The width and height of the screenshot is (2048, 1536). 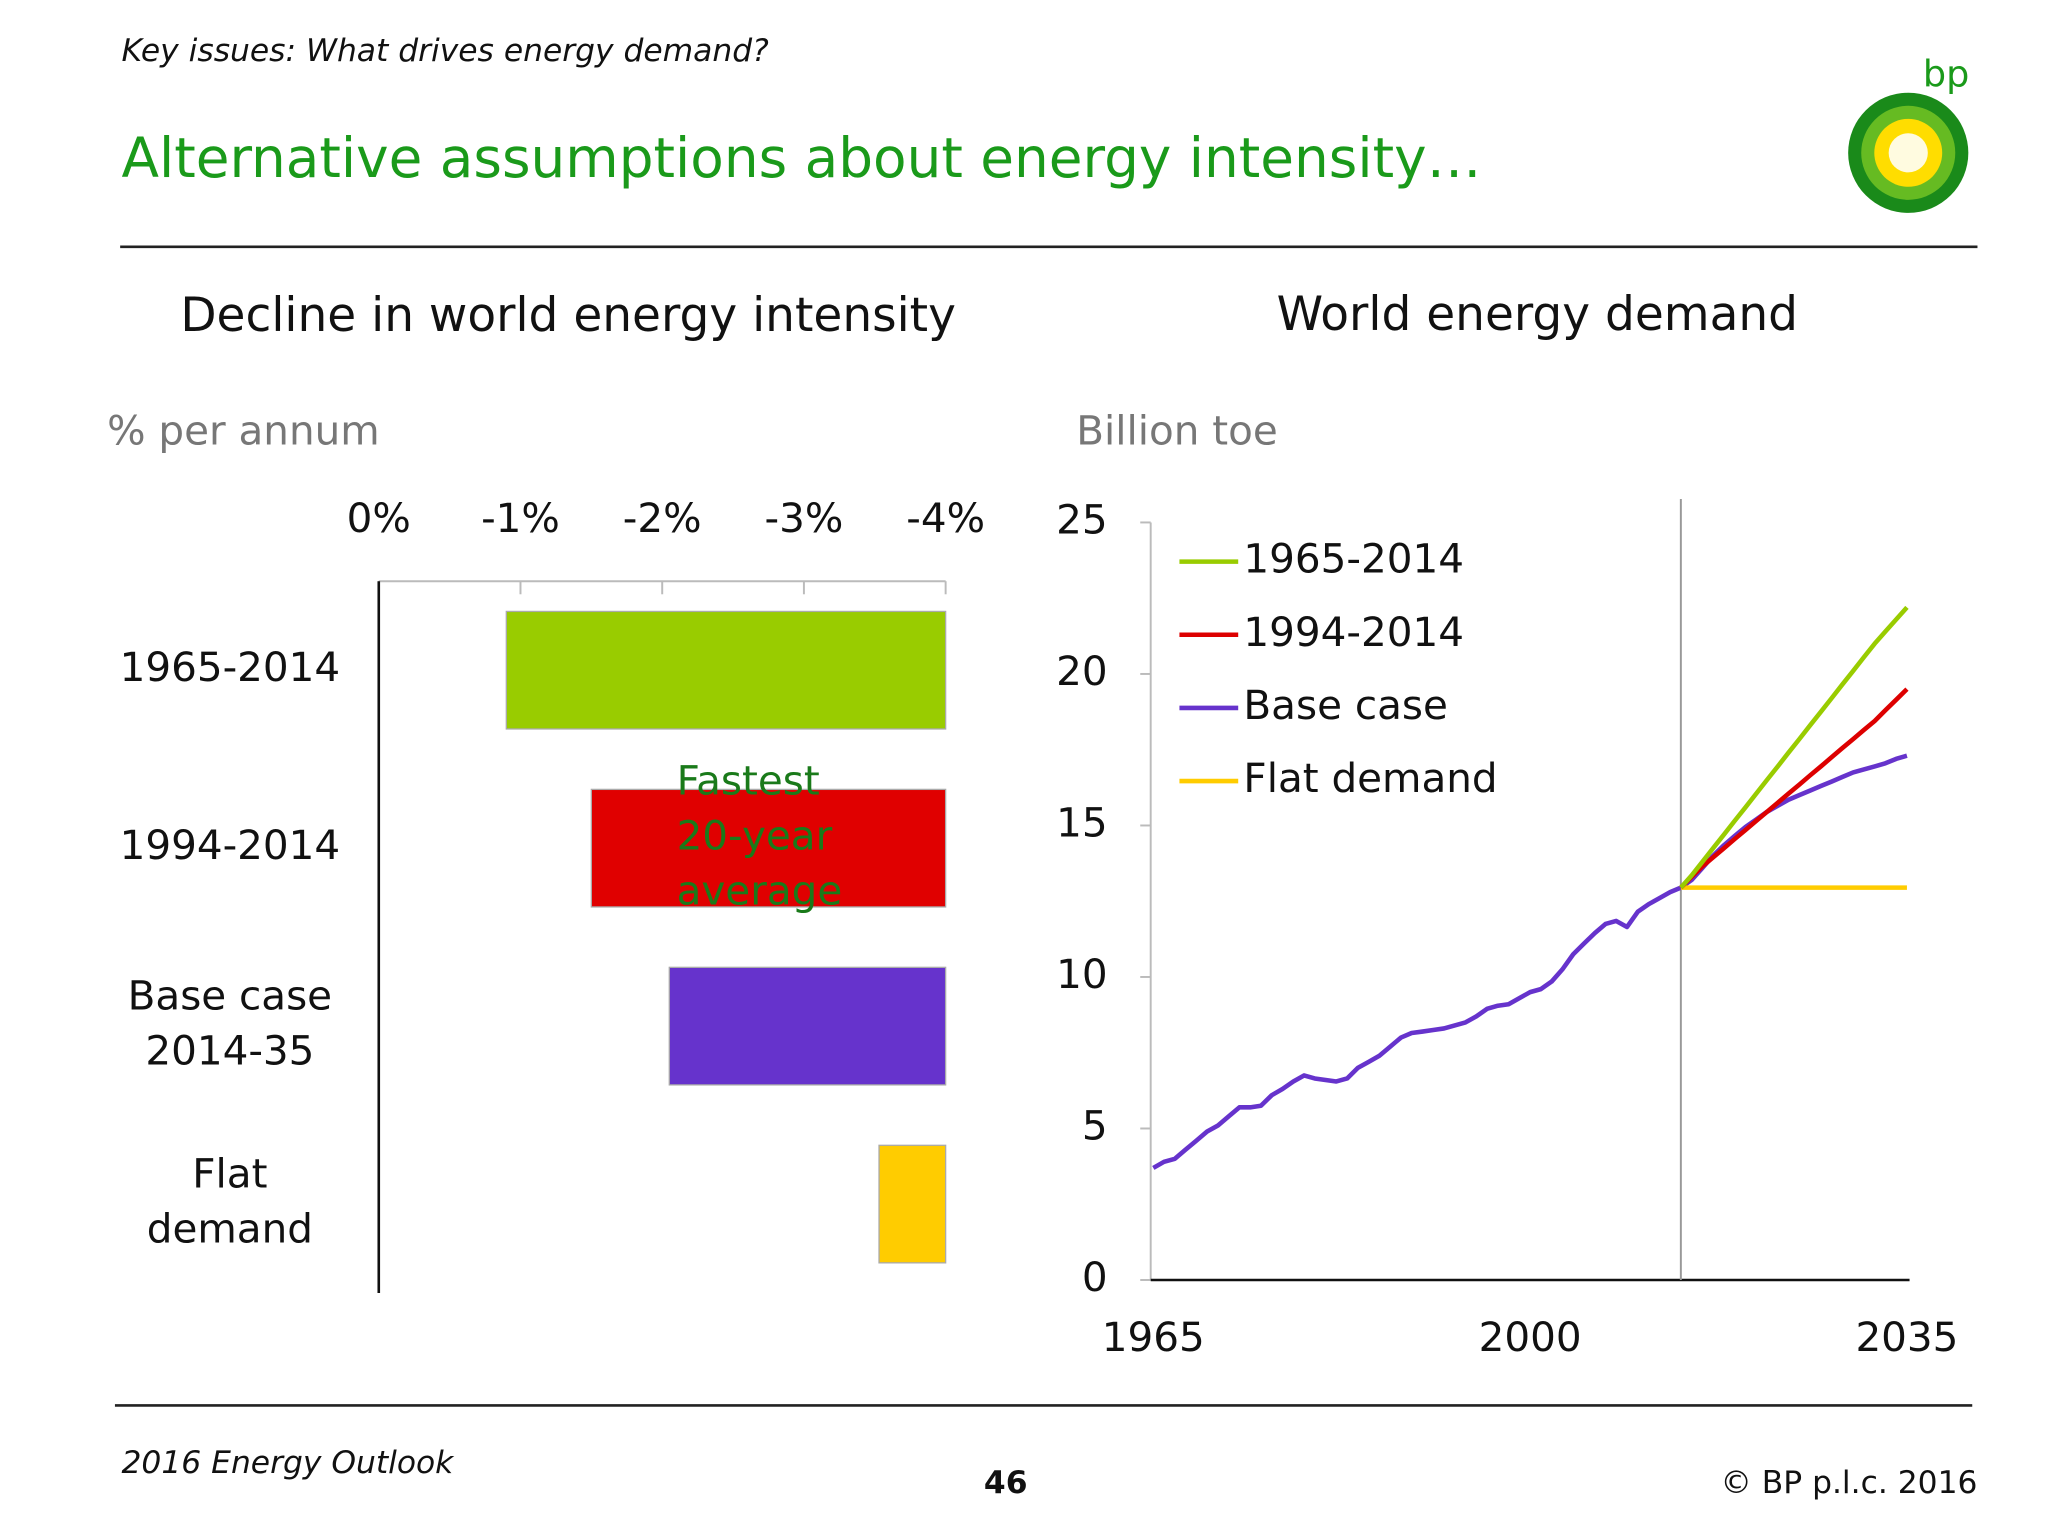 I want to click on y-tick-label: 5, so click(x=1095, y=1125).